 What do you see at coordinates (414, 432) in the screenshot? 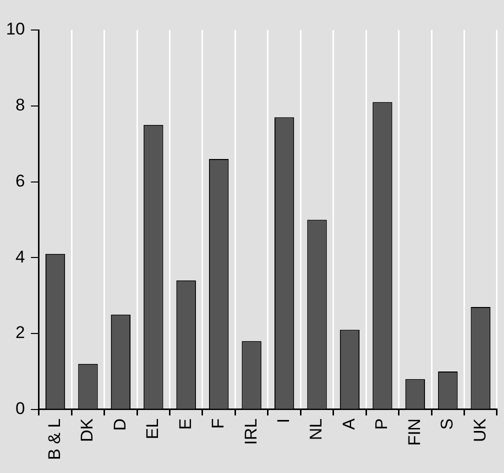
I see `x-tick-label: FIN` at bounding box center [414, 432].